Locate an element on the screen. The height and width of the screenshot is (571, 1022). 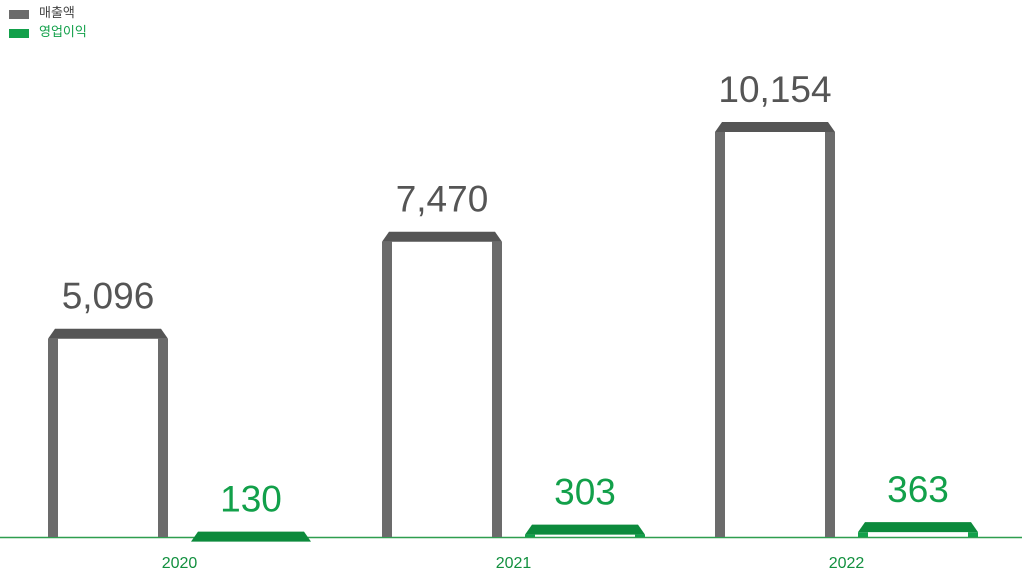
value-label-2020-operating-profit: 130 is located at coordinates (251, 499).